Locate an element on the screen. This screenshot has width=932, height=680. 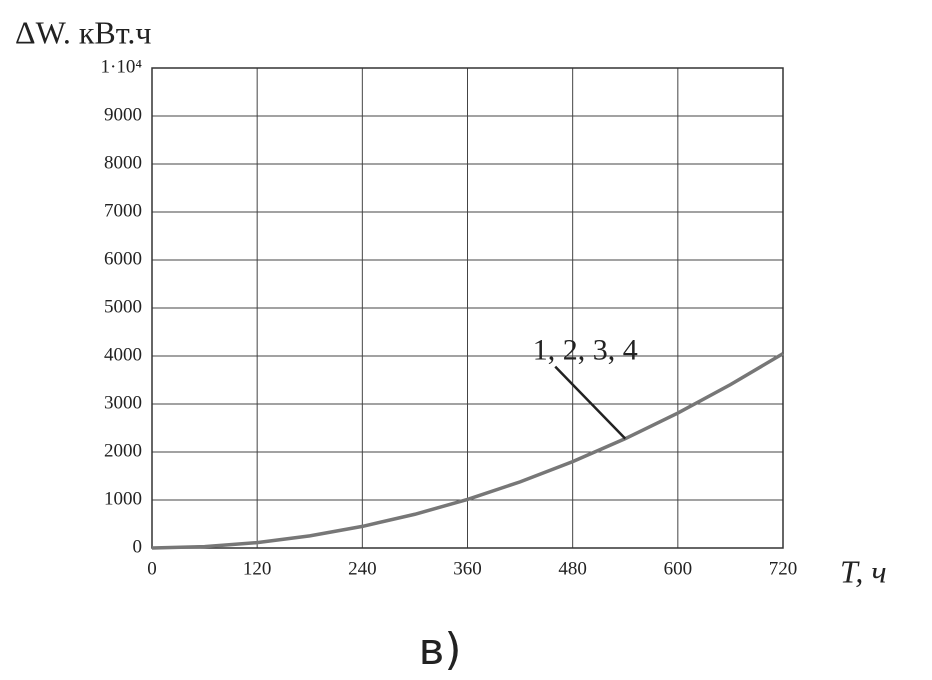
y-tick-label: 4000 is located at coordinates (123, 354).